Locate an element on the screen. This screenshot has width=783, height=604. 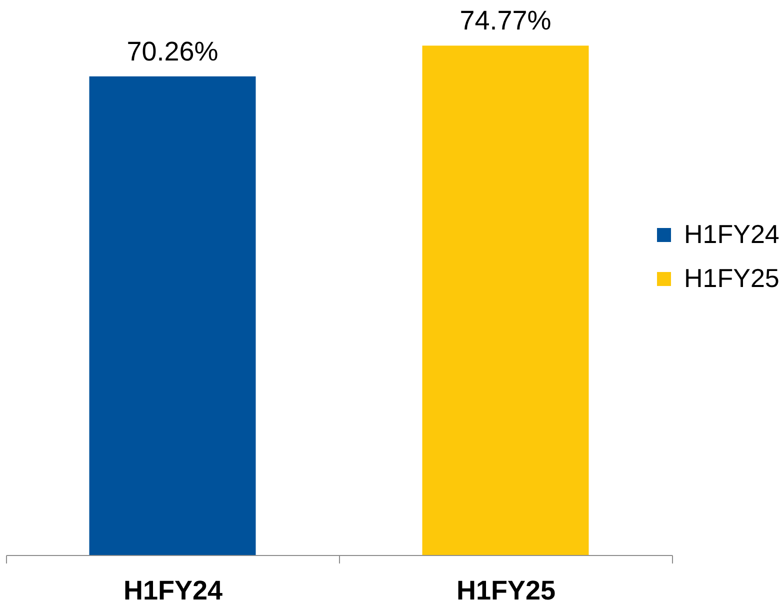
data-label: 74.77% is located at coordinates (506, 21).